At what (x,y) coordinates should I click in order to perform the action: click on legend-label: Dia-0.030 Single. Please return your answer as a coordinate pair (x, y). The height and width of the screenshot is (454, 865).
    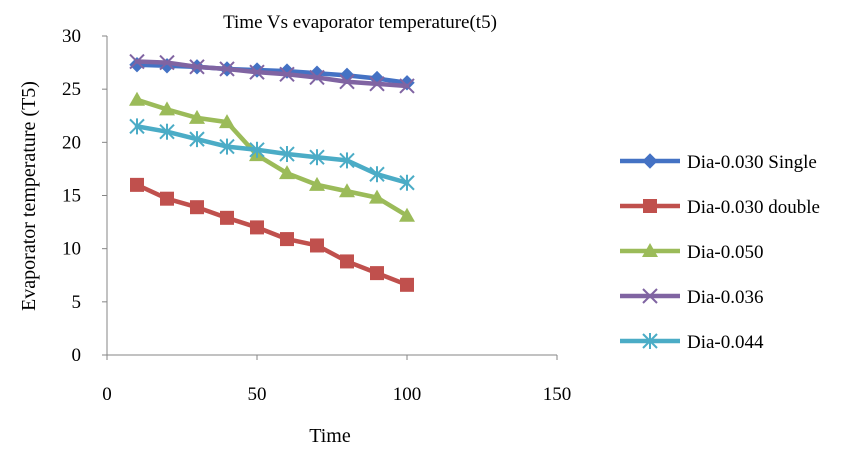
    Looking at the image, I should click on (752, 162).